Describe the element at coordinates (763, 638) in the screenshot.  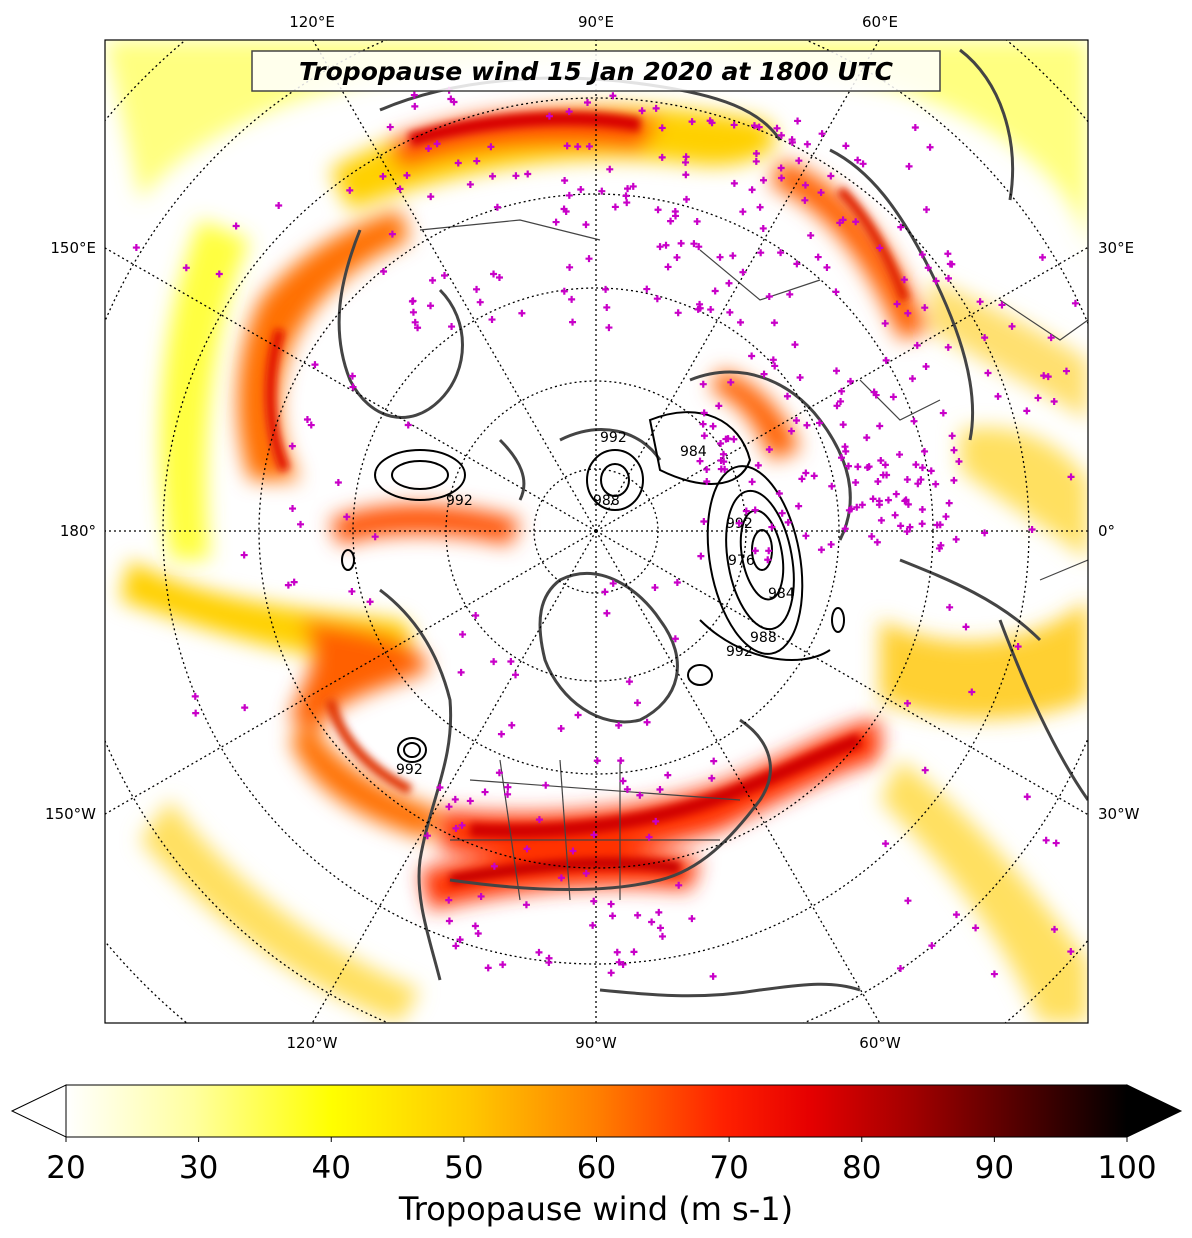
I see `contour-label: 988` at that location.